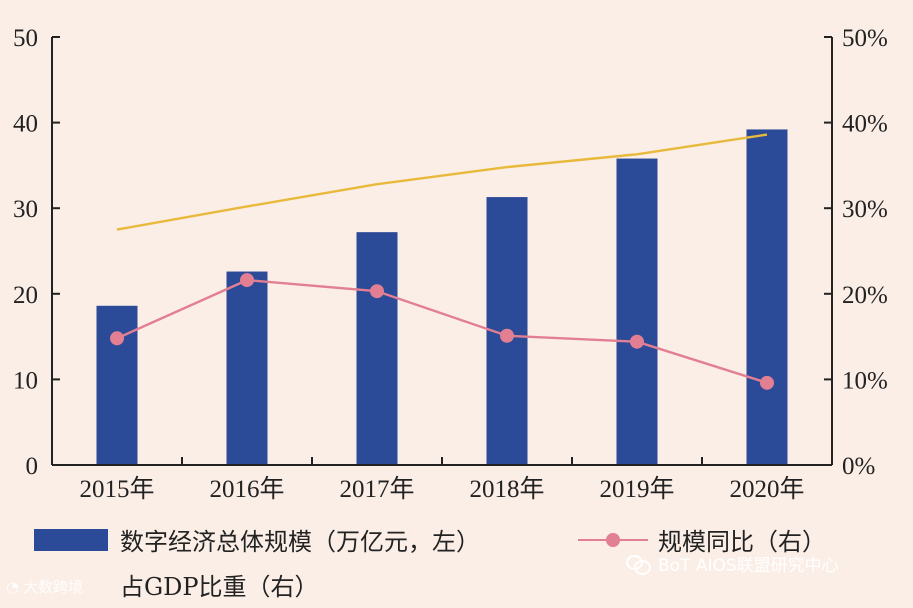 The width and height of the screenshot is (913, 608). Describe the element at coordinates (246, 489) in the screenshot. I see `x-tick-label-1: 2016年` at that location.